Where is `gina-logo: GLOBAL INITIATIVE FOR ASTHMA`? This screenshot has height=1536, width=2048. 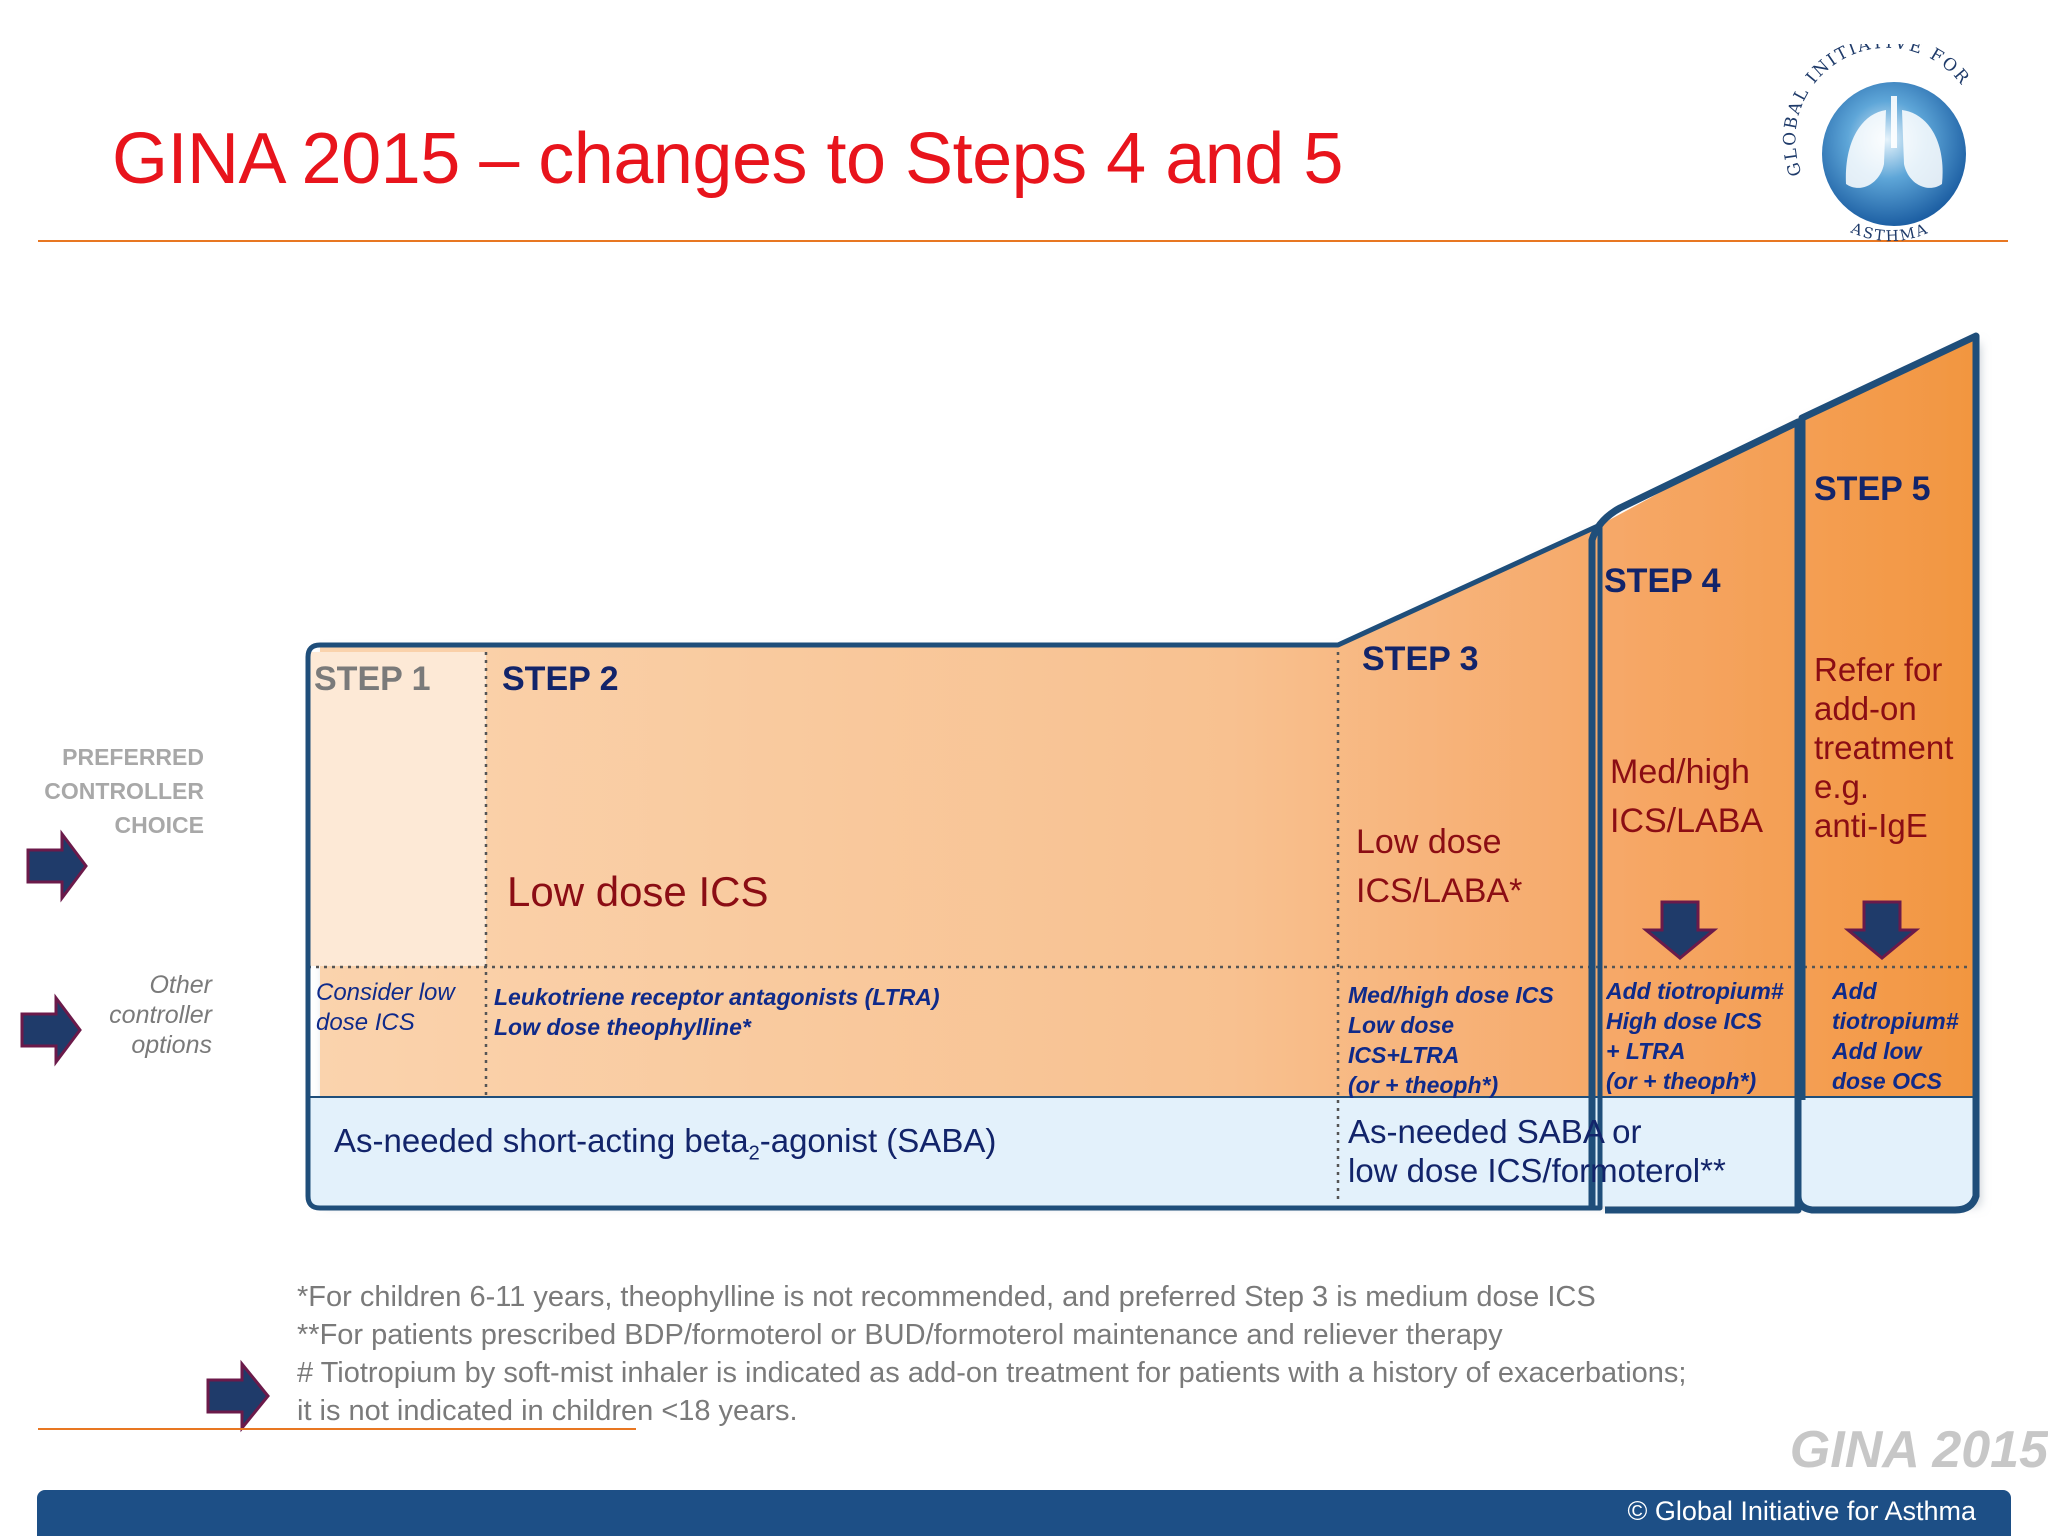 gina-logo: GLOBAL INITIATIVE FOR ASTHMA is located at coordinates (1876, 144).